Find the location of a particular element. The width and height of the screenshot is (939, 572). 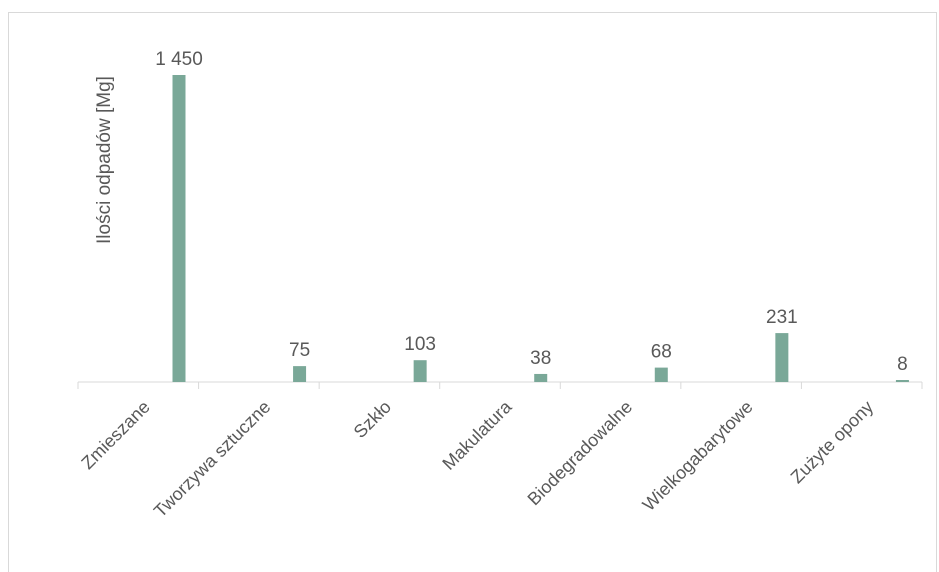

x-tick-label: Tworzywa sztuczne is located at coordinates (212, 459).